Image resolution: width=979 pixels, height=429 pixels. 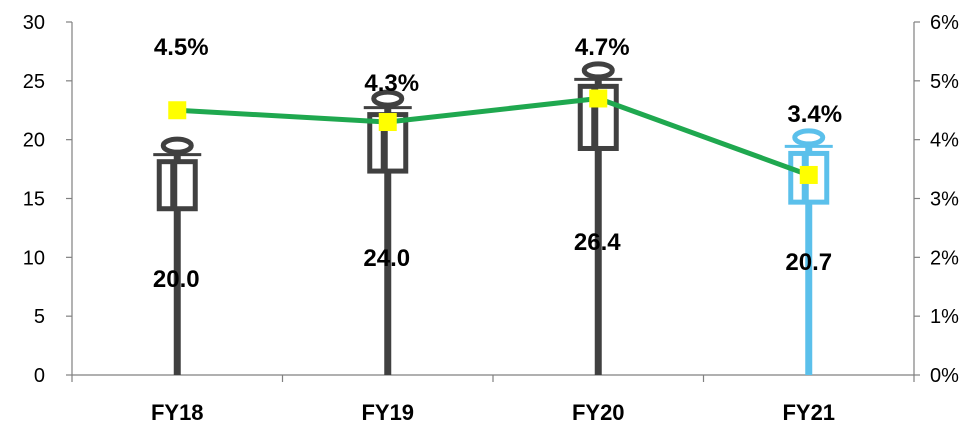 I want to click on bar-bottle-FY20, so click(x=598, y=218).